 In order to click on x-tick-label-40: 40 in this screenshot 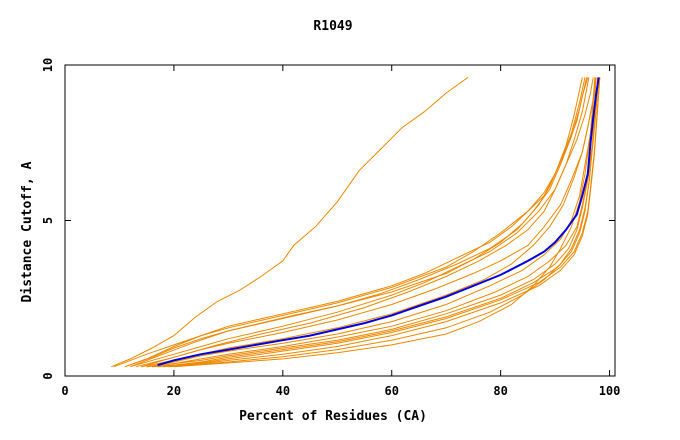, I will do `click(283, 391)`.